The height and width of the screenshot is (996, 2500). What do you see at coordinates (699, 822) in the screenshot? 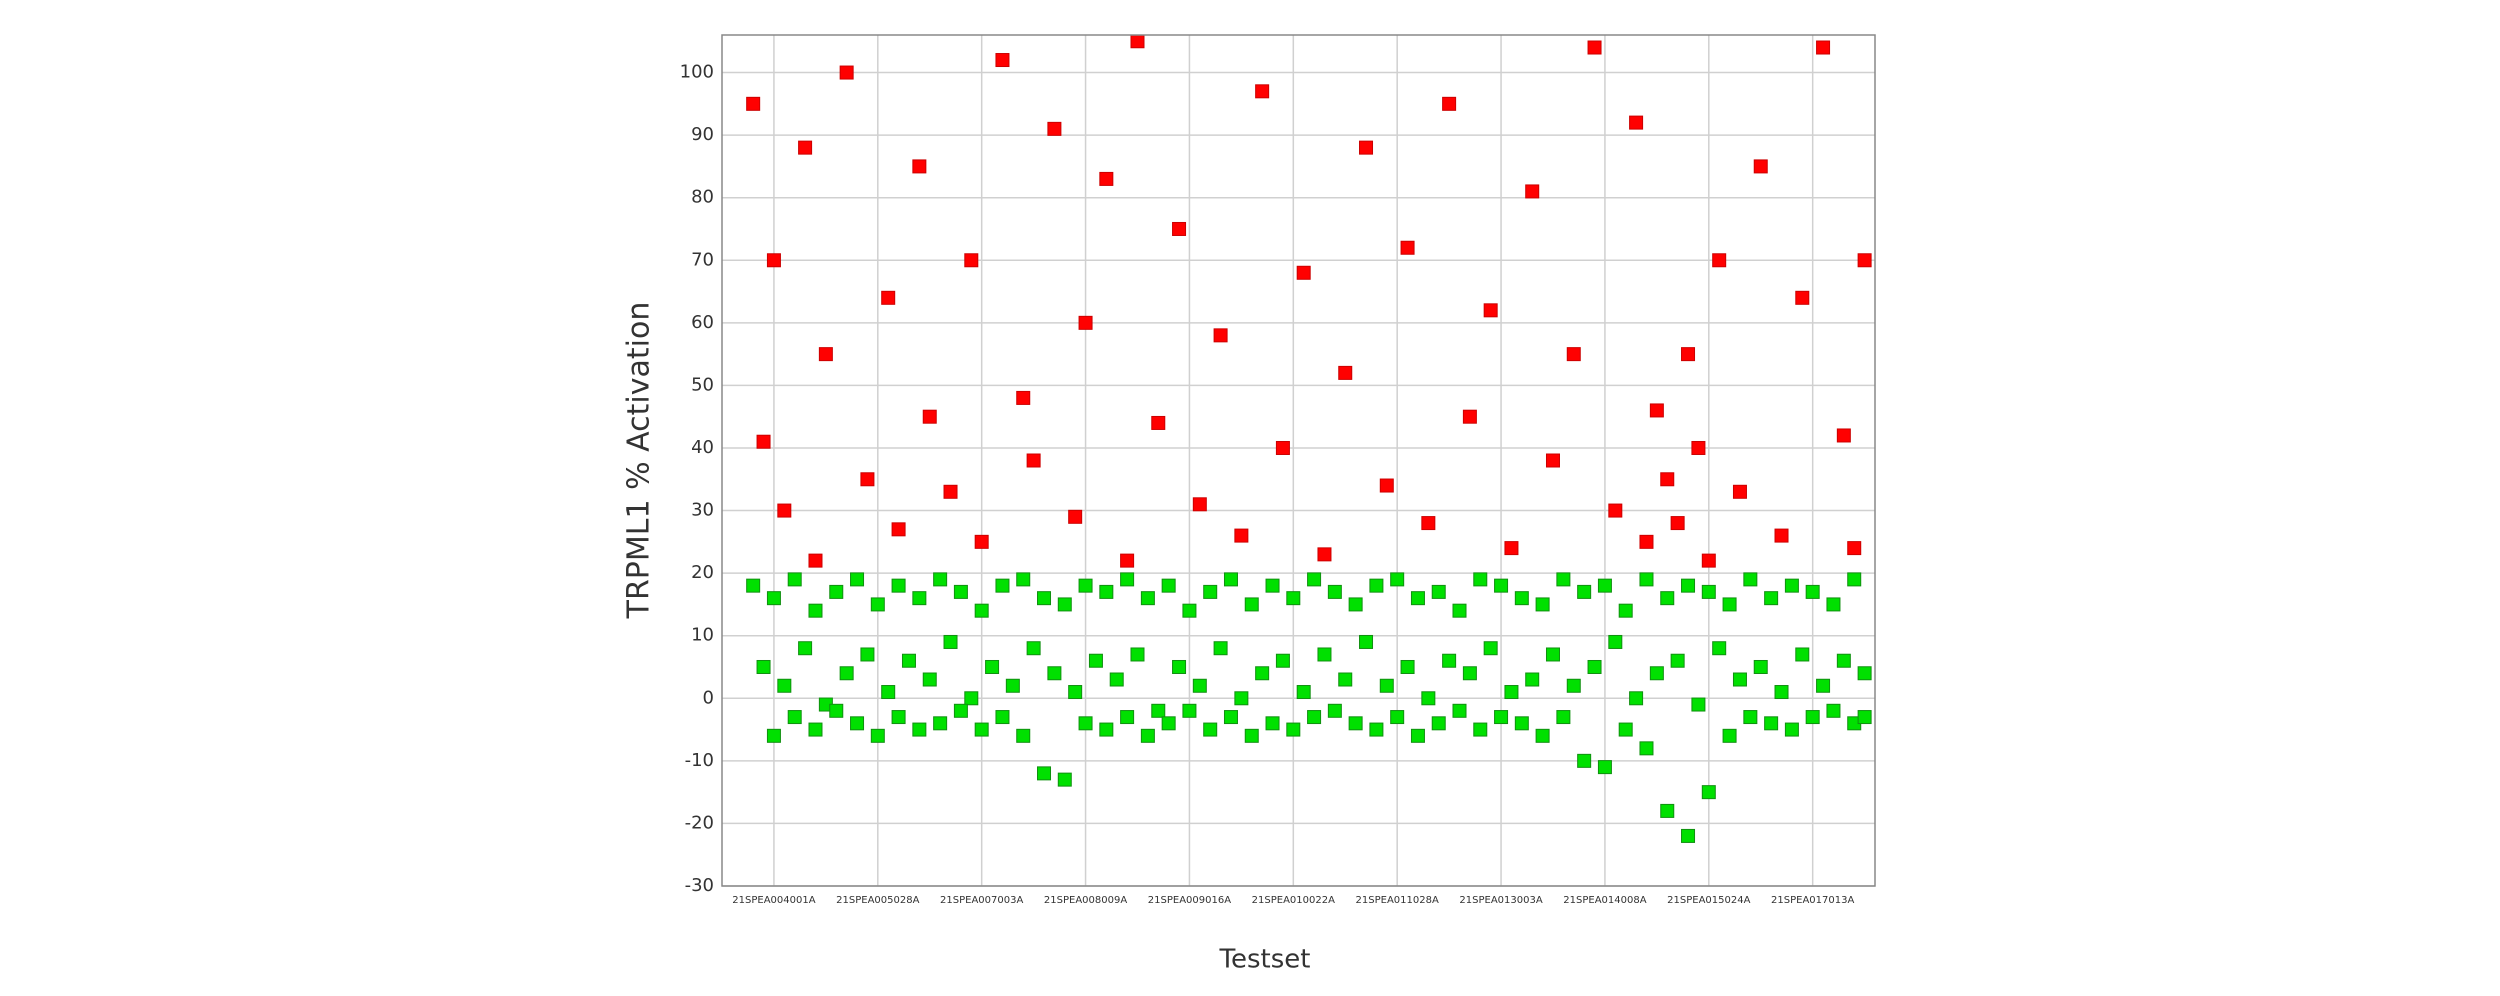
I see `y-tick-label: -20` at bounding box center [699, 822].